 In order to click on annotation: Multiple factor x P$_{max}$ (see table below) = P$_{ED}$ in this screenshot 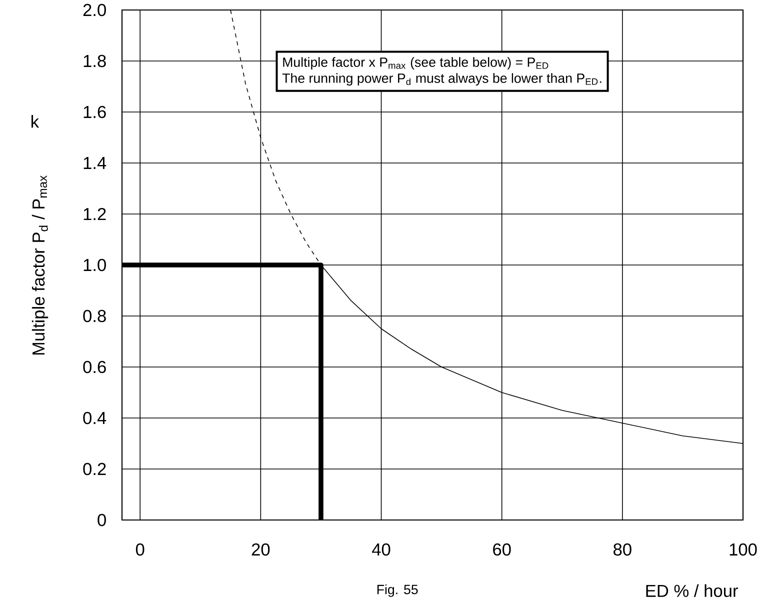, I will do `click(415, 63)`.